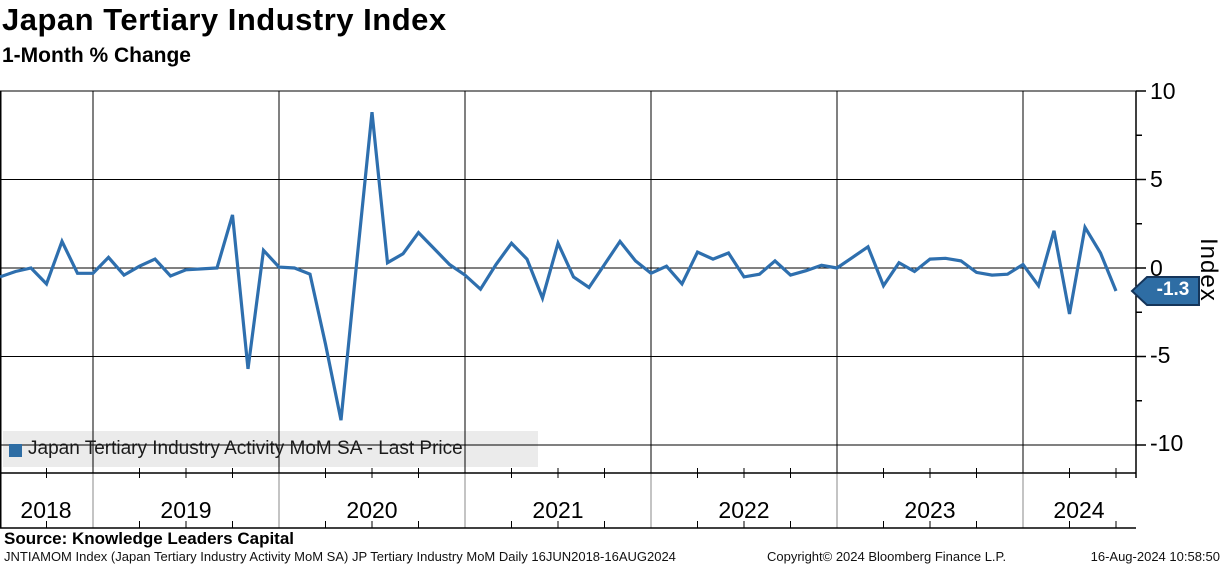  I want to click on y-axis-title: Index, so click(1208, 270).